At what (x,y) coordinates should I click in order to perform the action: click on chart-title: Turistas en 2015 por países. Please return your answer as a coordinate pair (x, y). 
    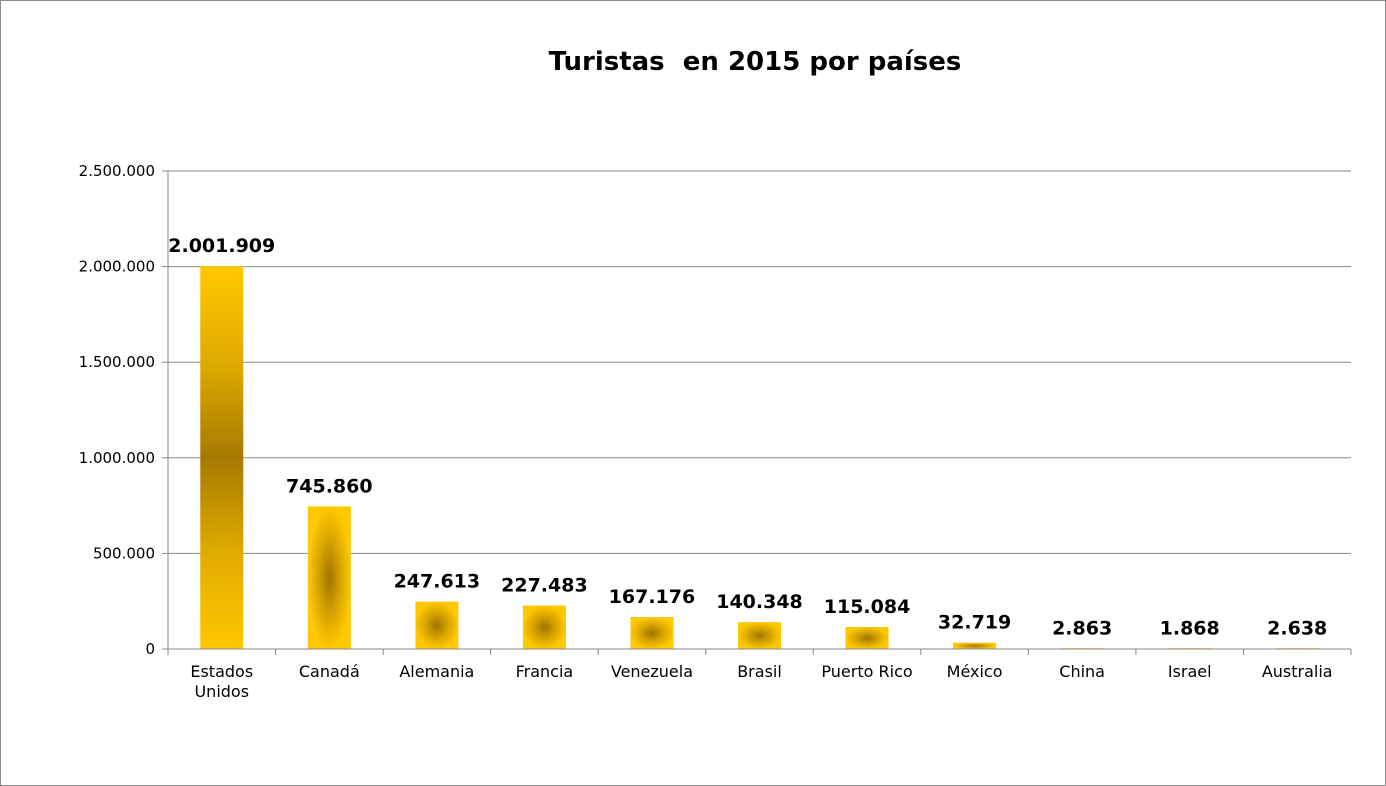
    Looking at the image, I should click on (755, 62).